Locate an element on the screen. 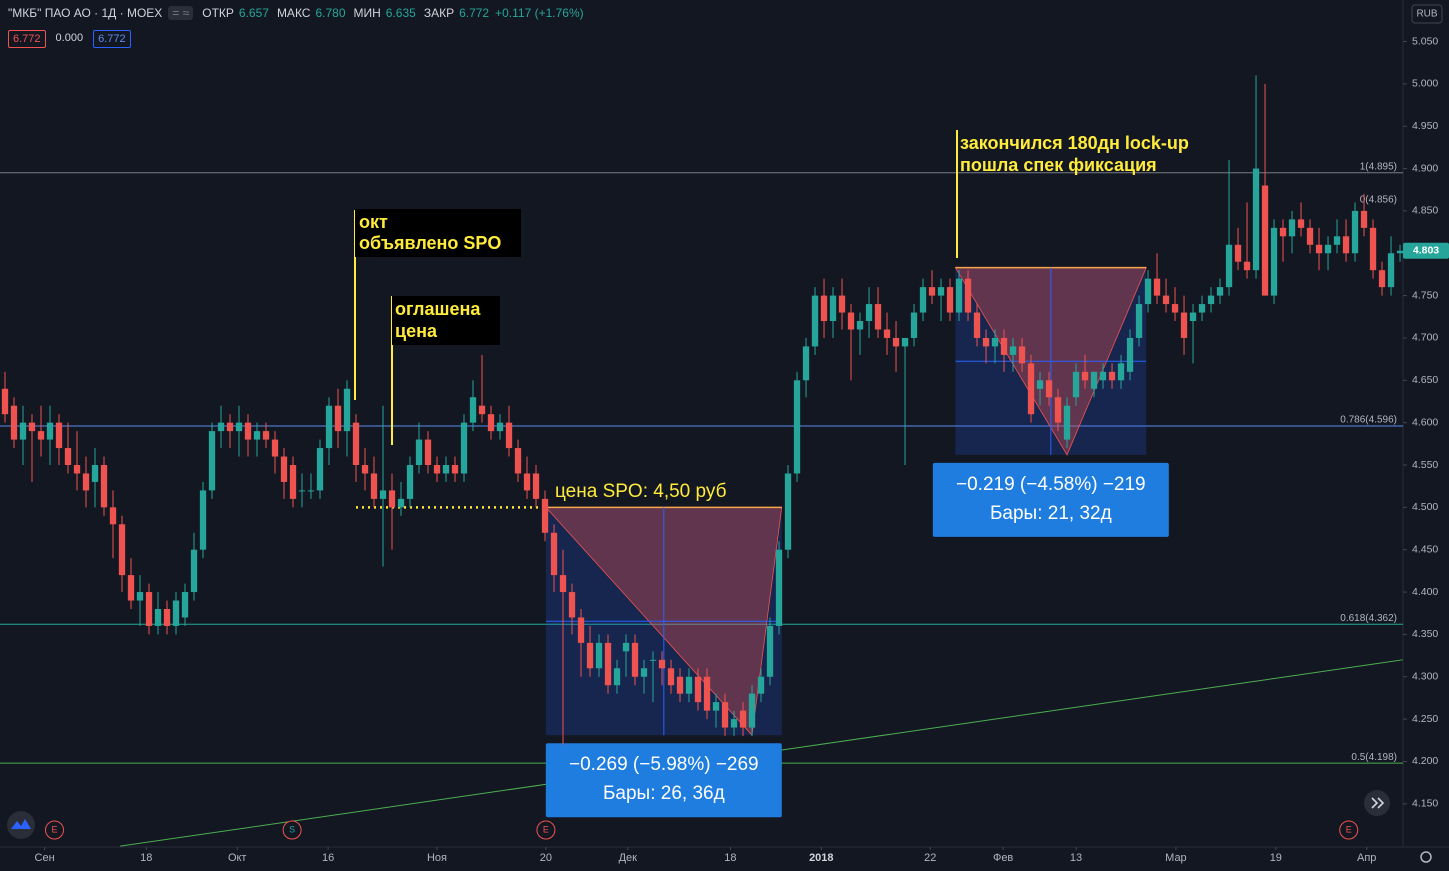 Image resolution: width=1449 pixels, height=871 pixels. x-tick-label: Мар is located at coordinates (1176, 858).